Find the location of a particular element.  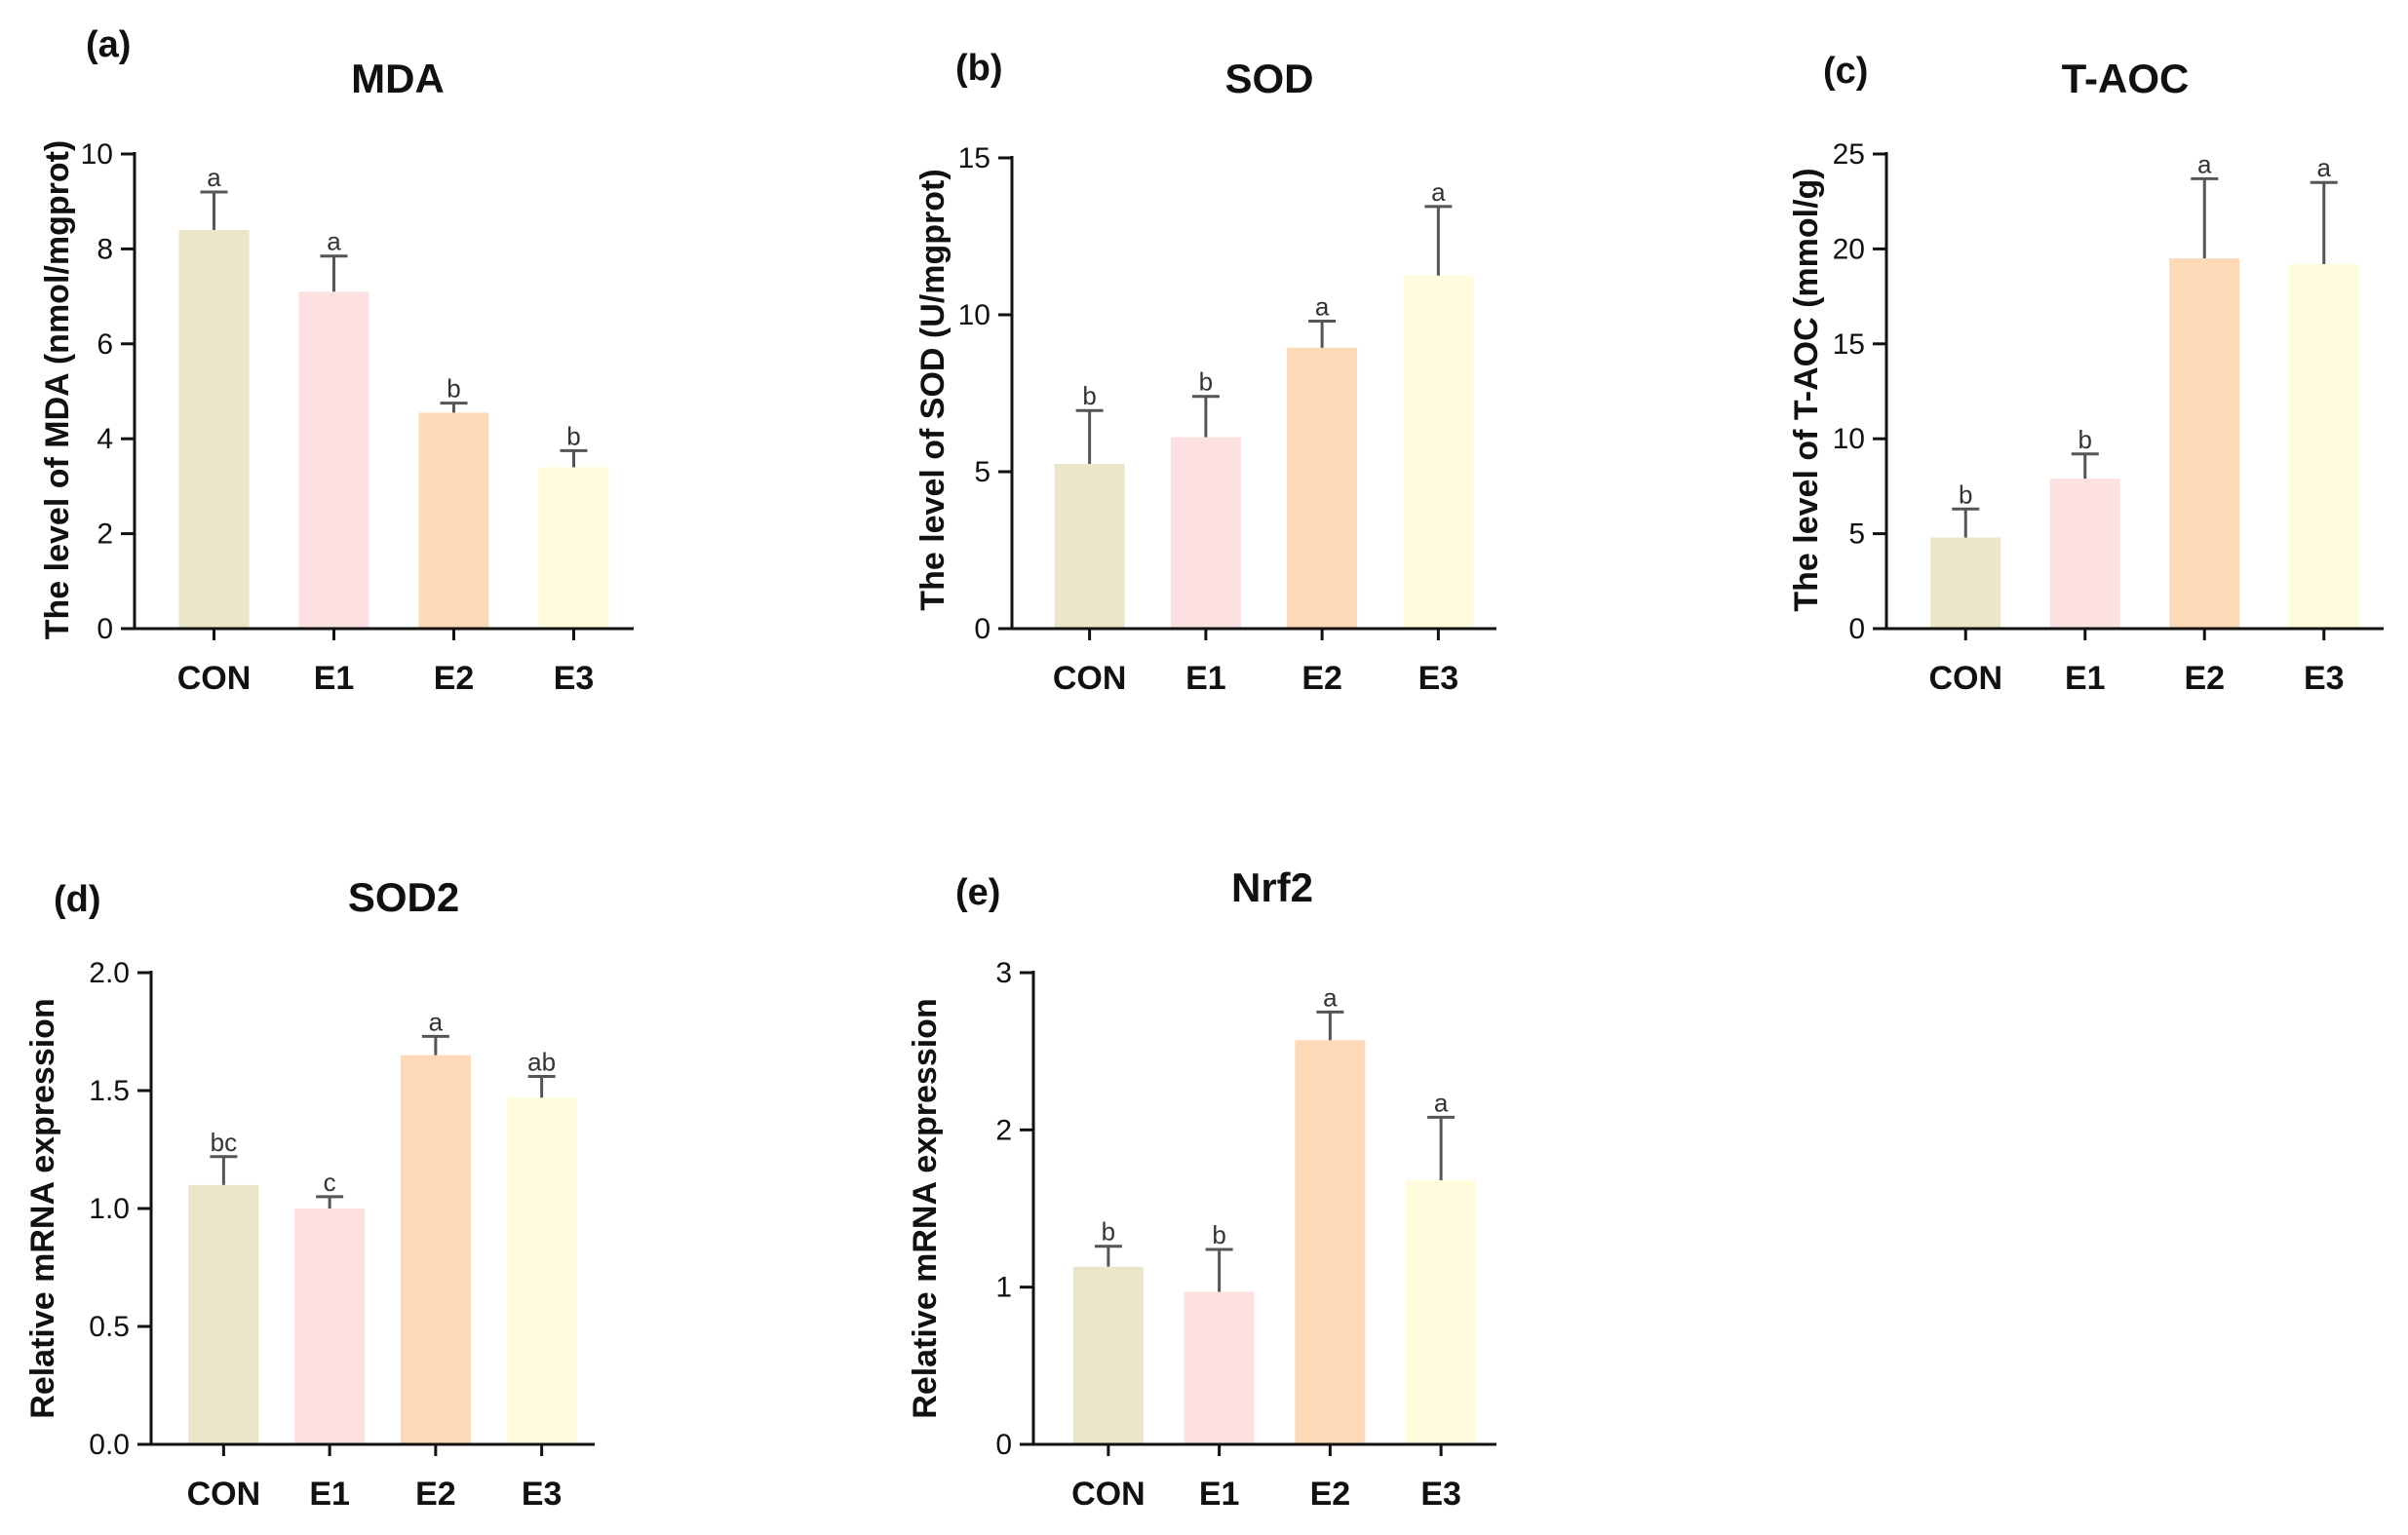

y-axis-label: The level of SOD (U/mgprot) is located at coordinates (933, 389).